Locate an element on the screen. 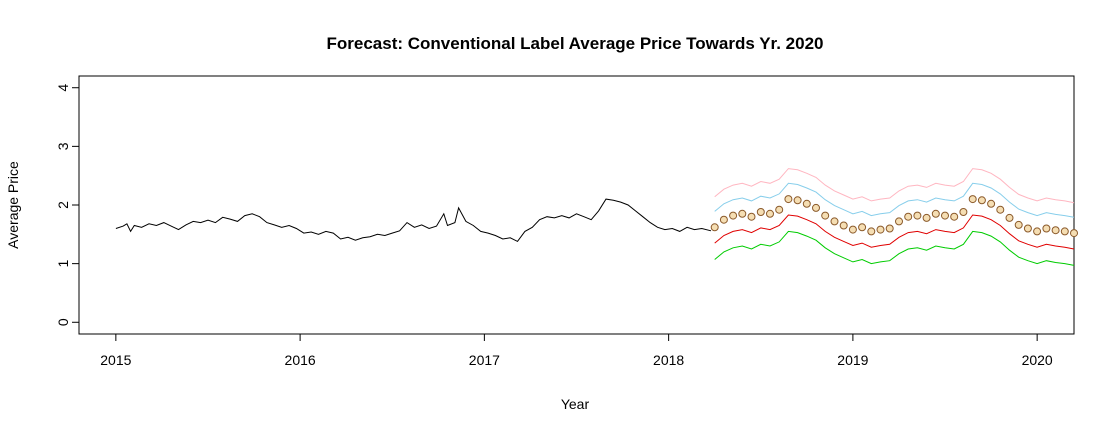 This screenshot has height=437, width=1106. lower-80-line is located at coordinates (894, 232).